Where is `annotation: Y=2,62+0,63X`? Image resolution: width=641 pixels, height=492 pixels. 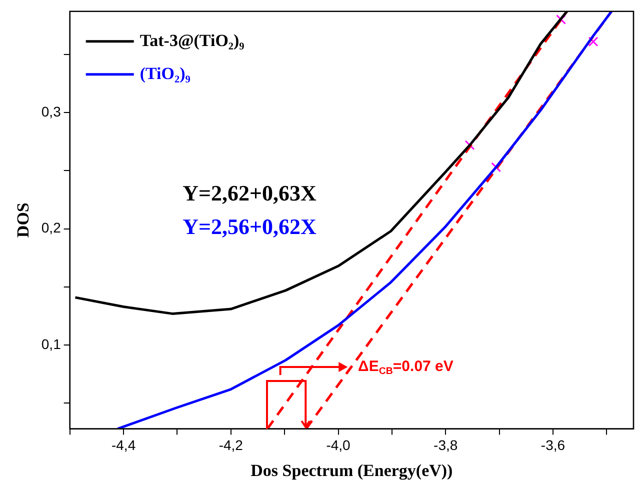
annotation: Y=2,62+0,63X is located at coordinates (249, 193).